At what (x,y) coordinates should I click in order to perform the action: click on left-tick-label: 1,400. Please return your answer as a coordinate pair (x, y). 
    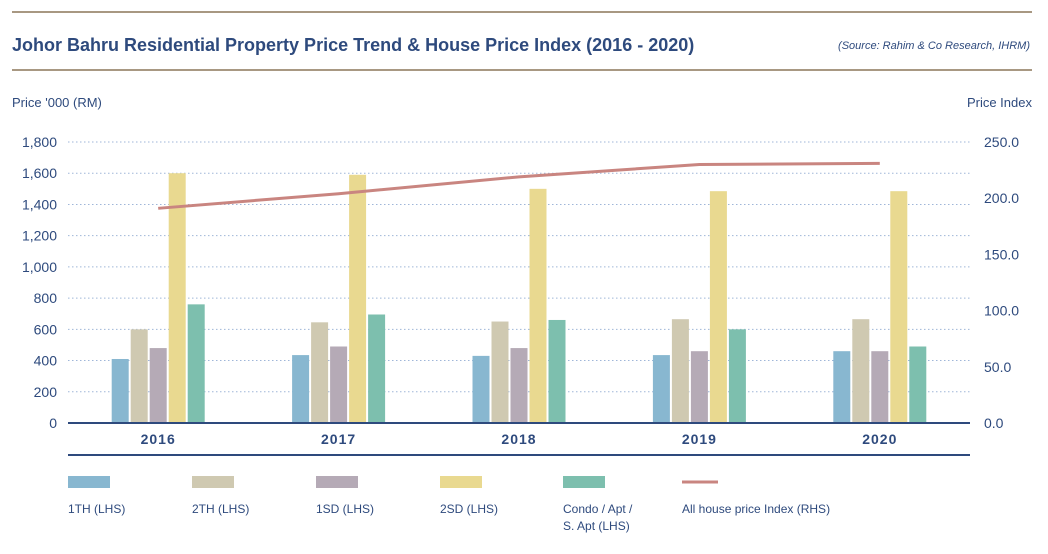
    Looking at the image, I should click on (39, 204).